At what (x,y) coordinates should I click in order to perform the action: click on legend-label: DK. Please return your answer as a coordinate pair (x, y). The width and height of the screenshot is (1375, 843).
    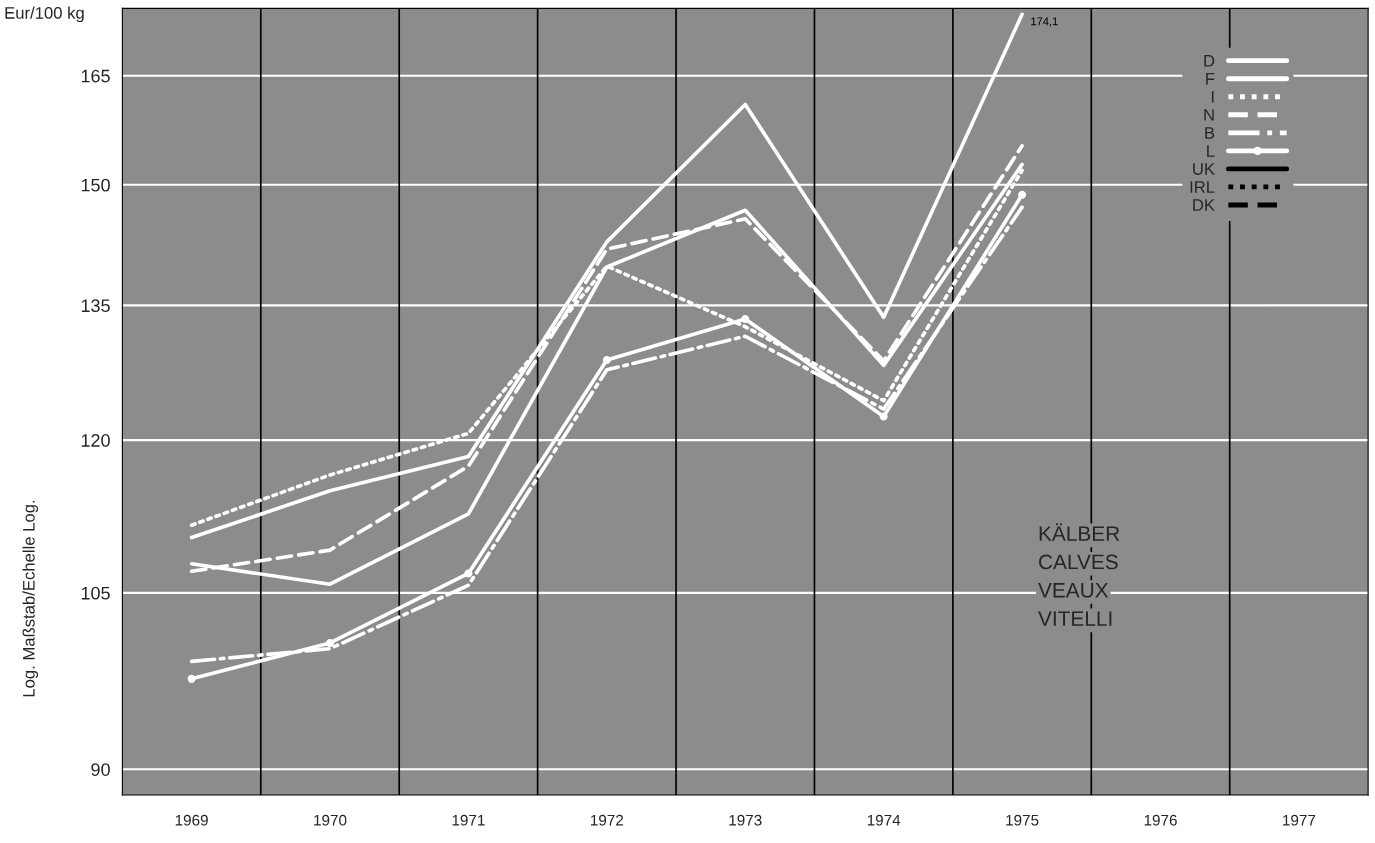
    Looking at the image, I should click on (1204, 205).